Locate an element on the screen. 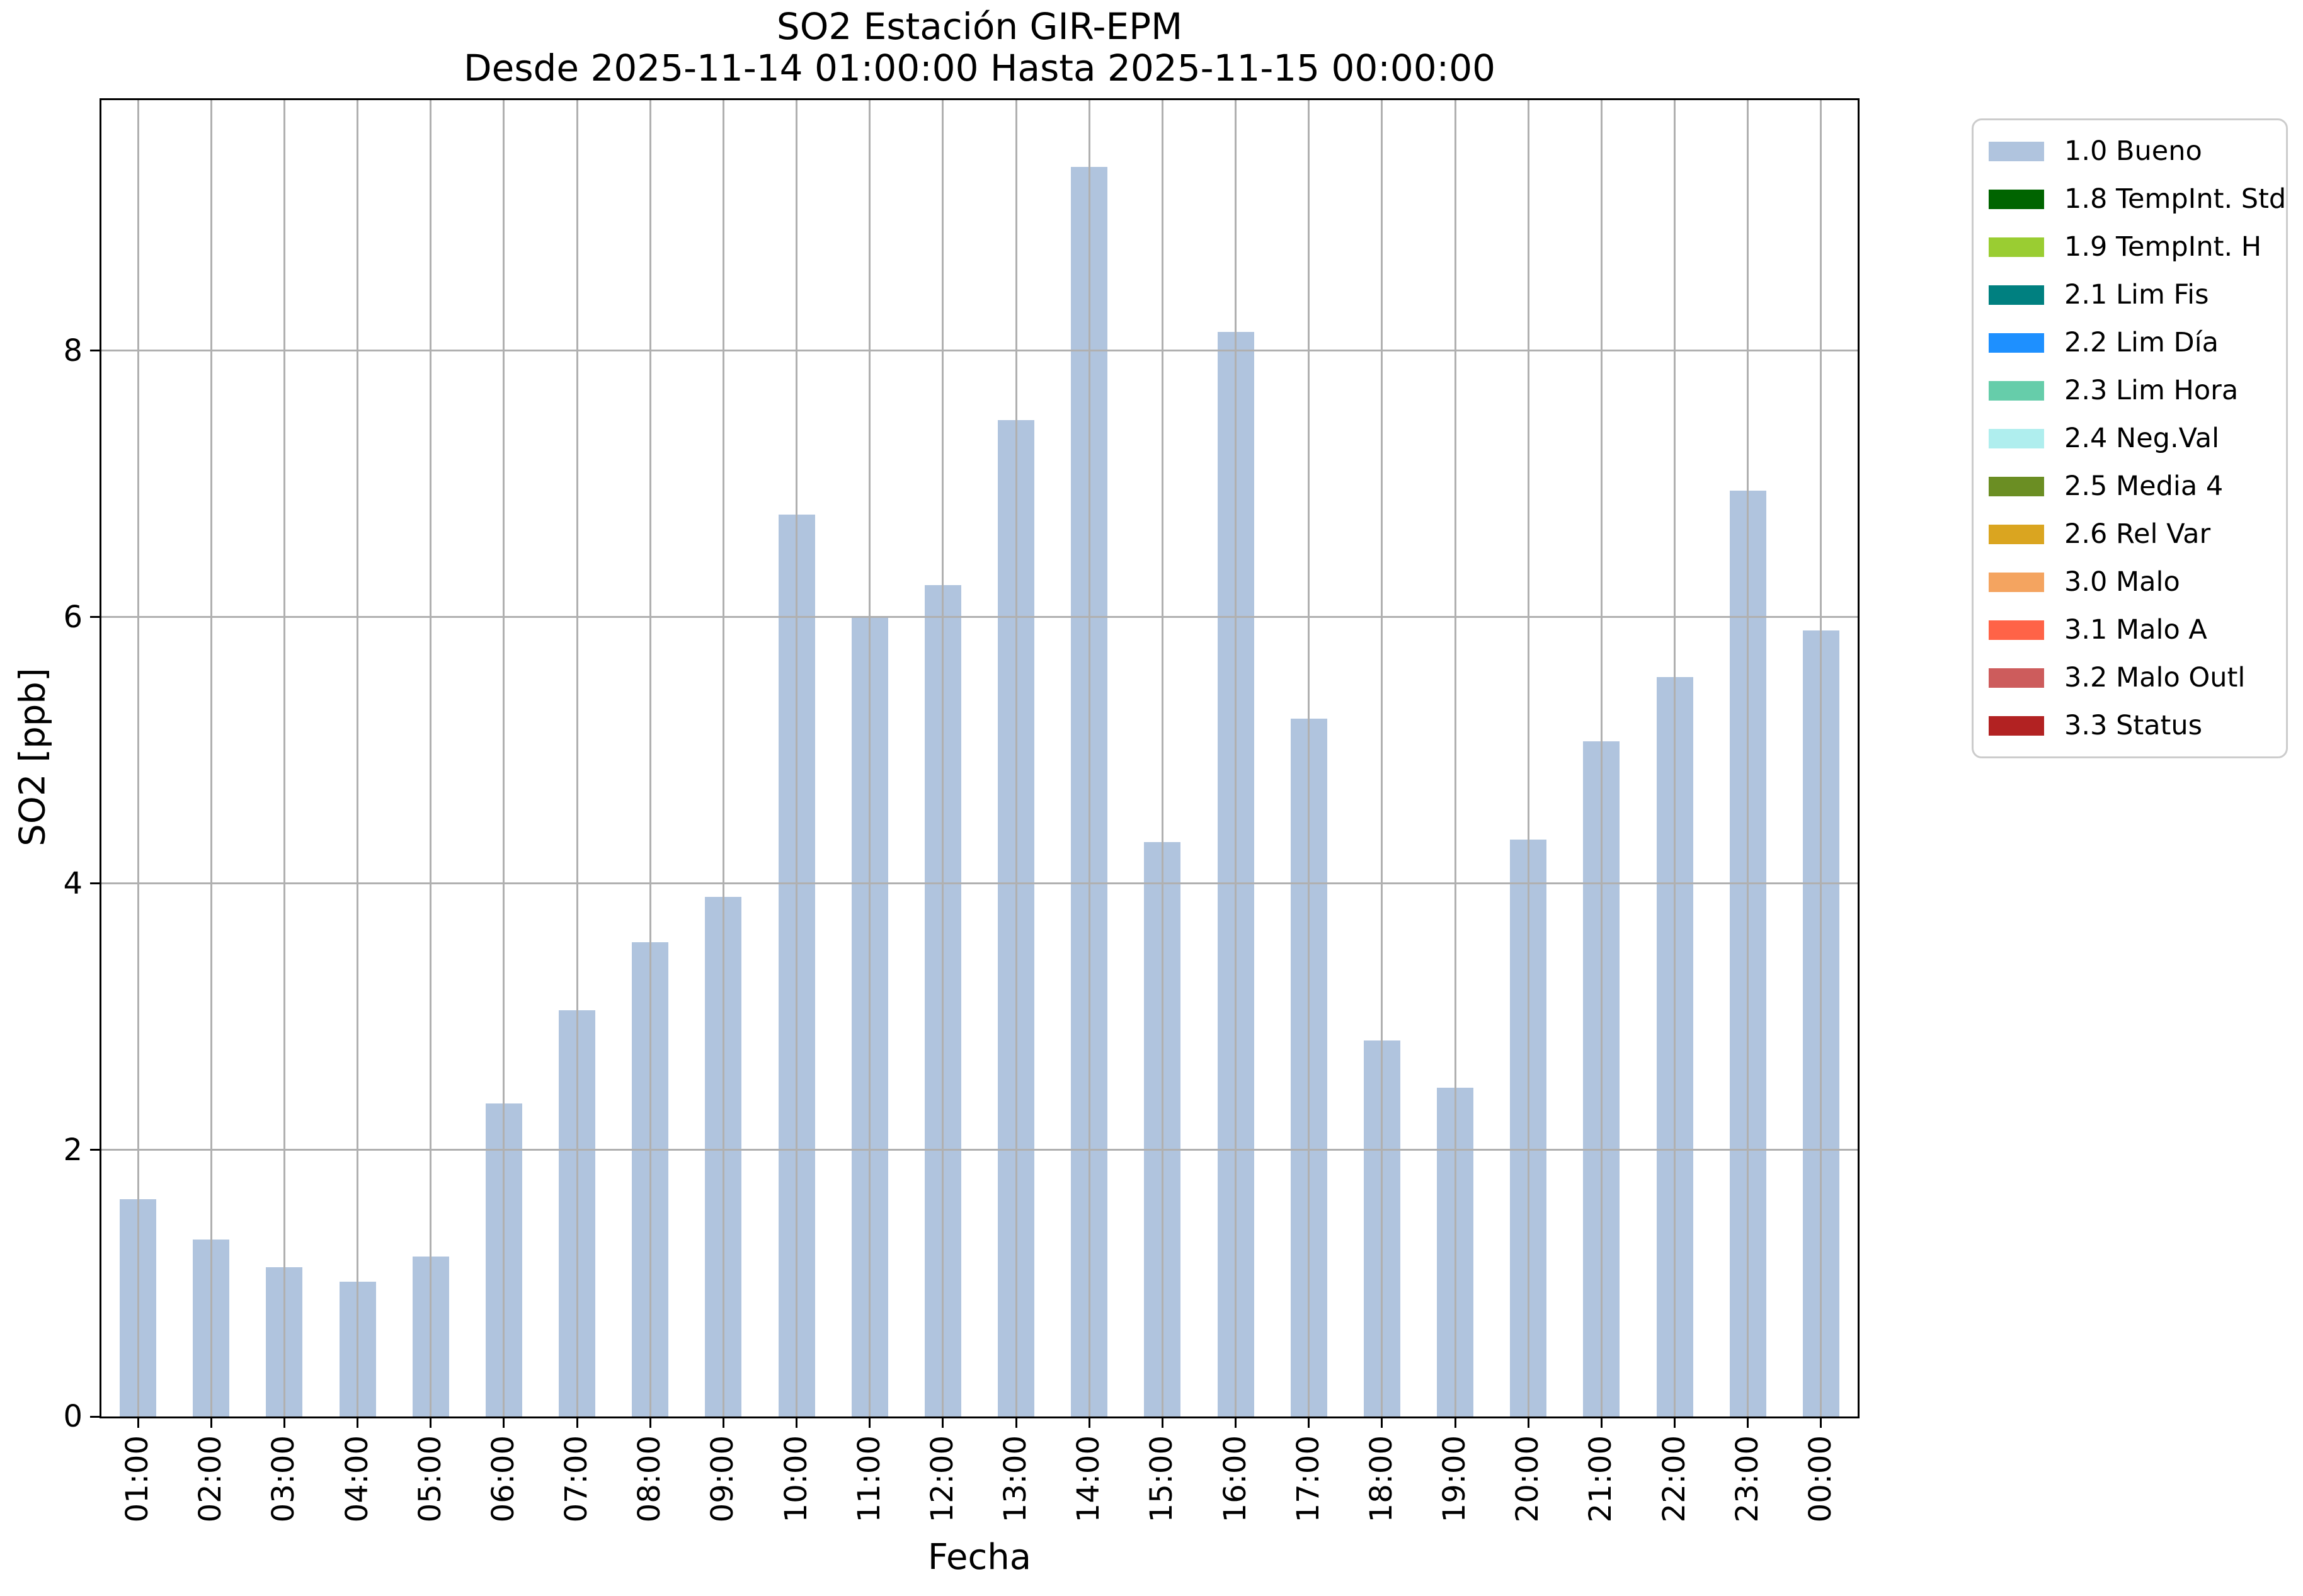 This screenshot has width=2303, height=1596. x-tick-label: 13:00 is located at coordinates (1016, 1479).